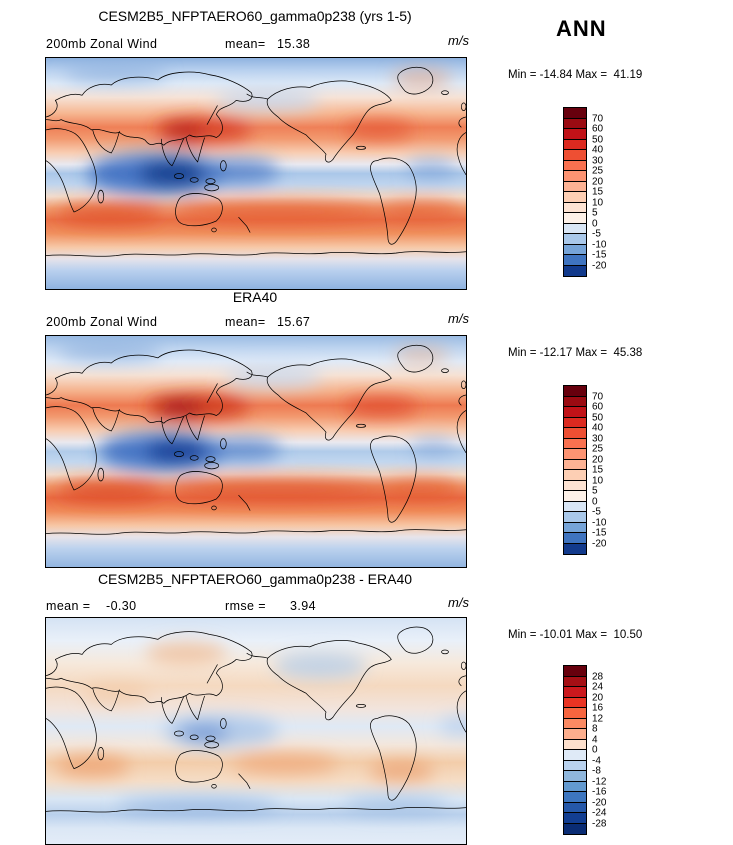 Image resolution: width=733 pixels, height=845 pixels. What do you see at coordinates (596, 512) in the screenshot?
I see `colorbar-tick-label: -5` at bounding box center [596, 512].